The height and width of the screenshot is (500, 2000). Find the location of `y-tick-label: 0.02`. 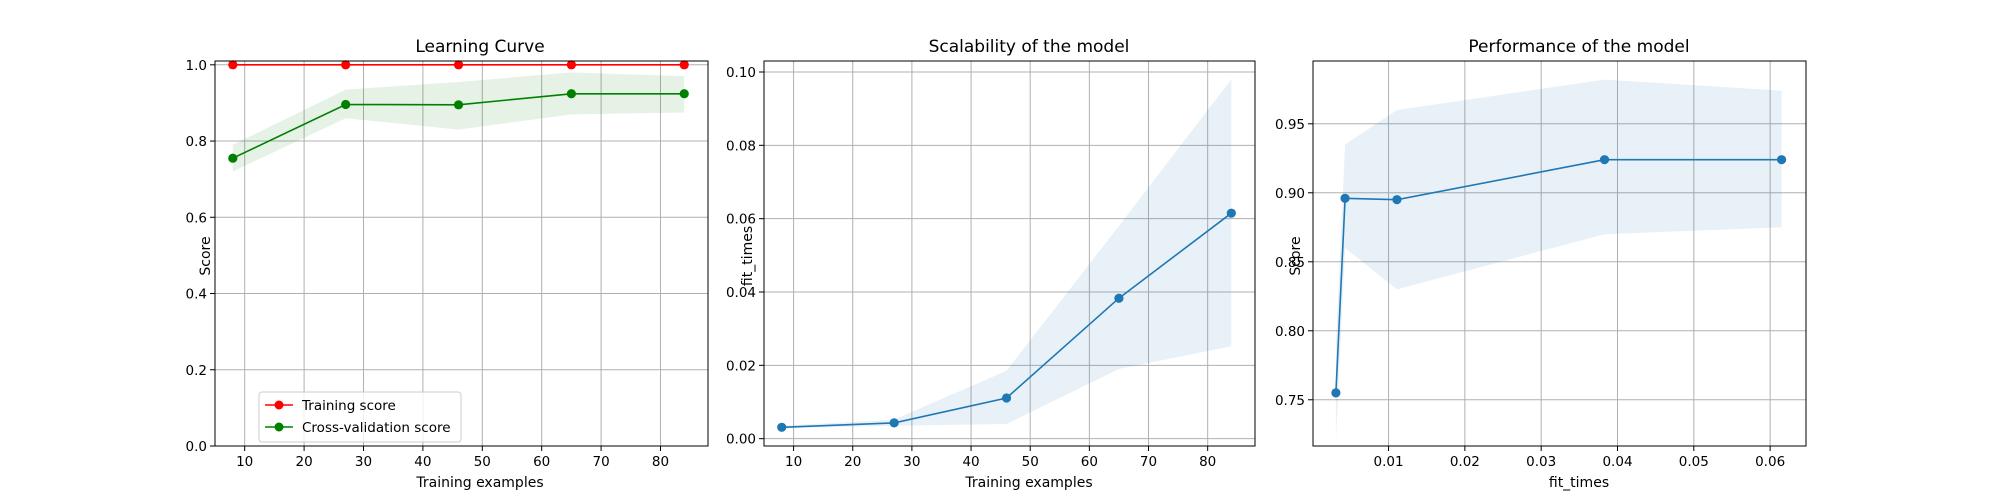

y-tick-label: 0.02 is located at coordinates (741, 366).